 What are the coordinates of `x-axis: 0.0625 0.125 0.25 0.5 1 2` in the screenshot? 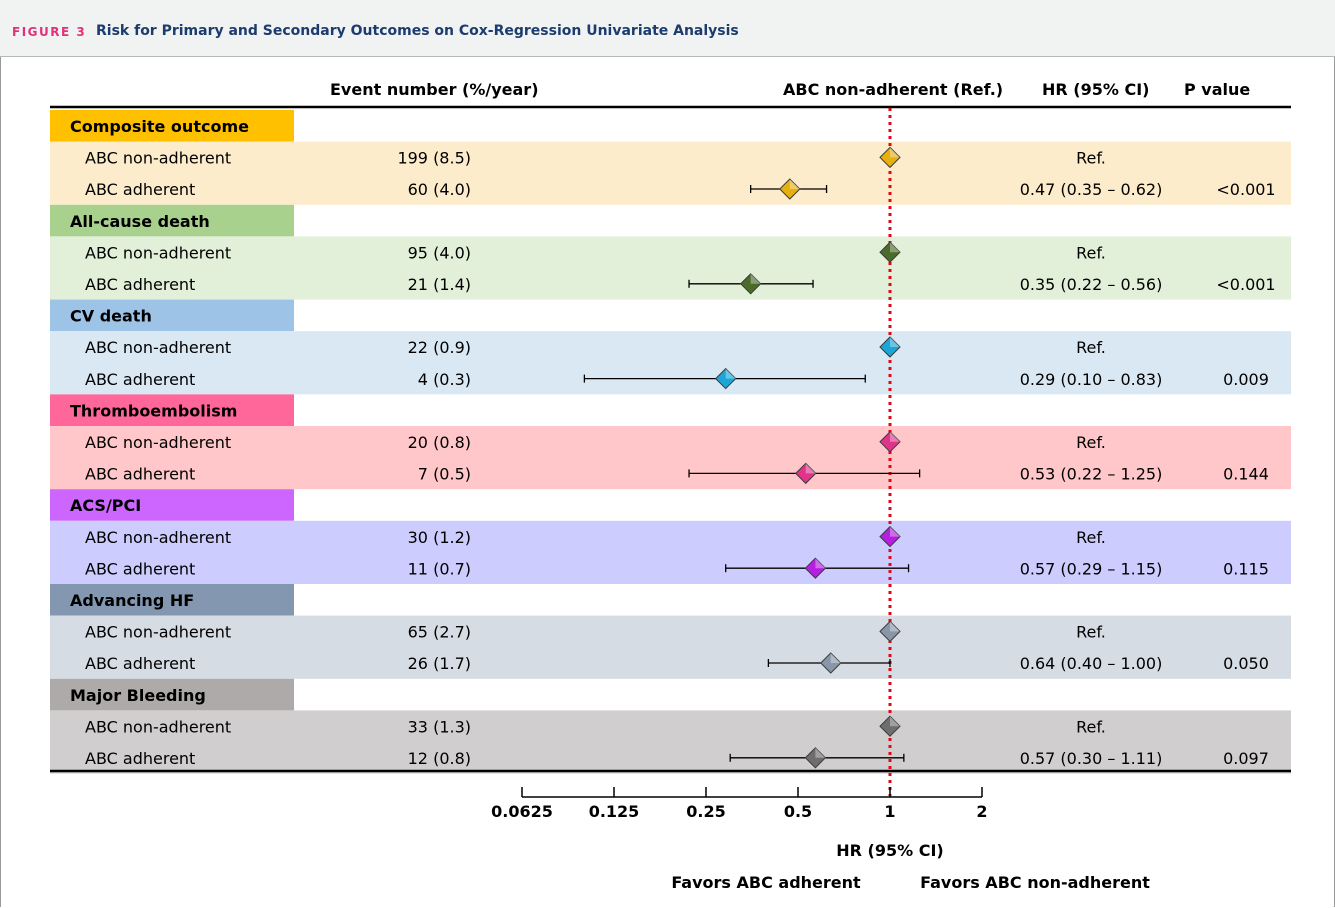 It's located at (739, 804).